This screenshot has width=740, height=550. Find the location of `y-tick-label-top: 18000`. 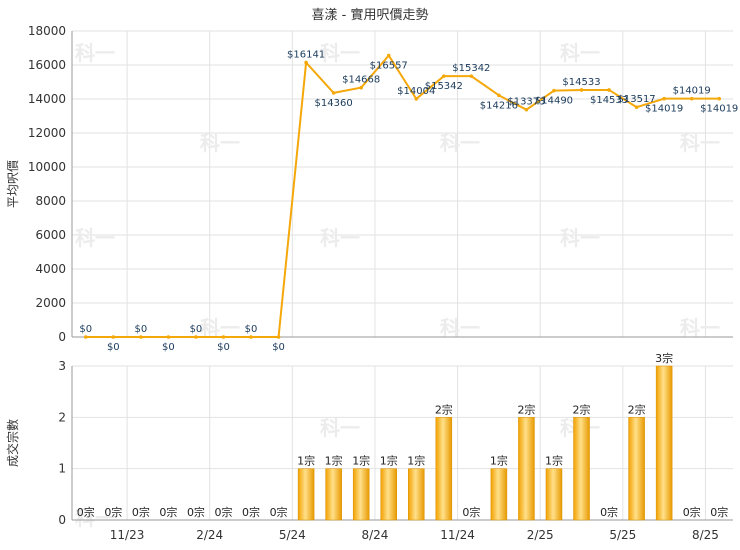

y-tick-label-top: 18000 is located at coordinates (47, 31).